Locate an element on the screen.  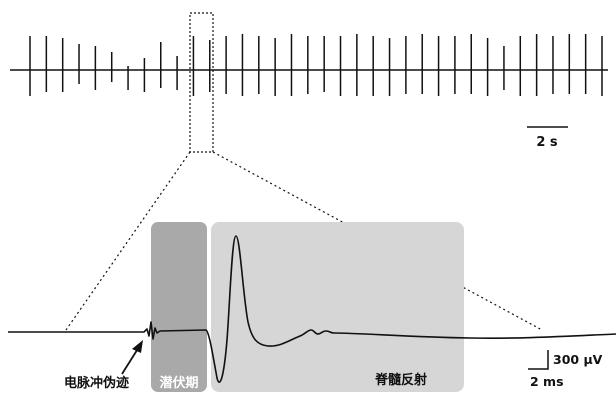
time-scalebar-top-label: 2 s is located at coordinates (547, 142).